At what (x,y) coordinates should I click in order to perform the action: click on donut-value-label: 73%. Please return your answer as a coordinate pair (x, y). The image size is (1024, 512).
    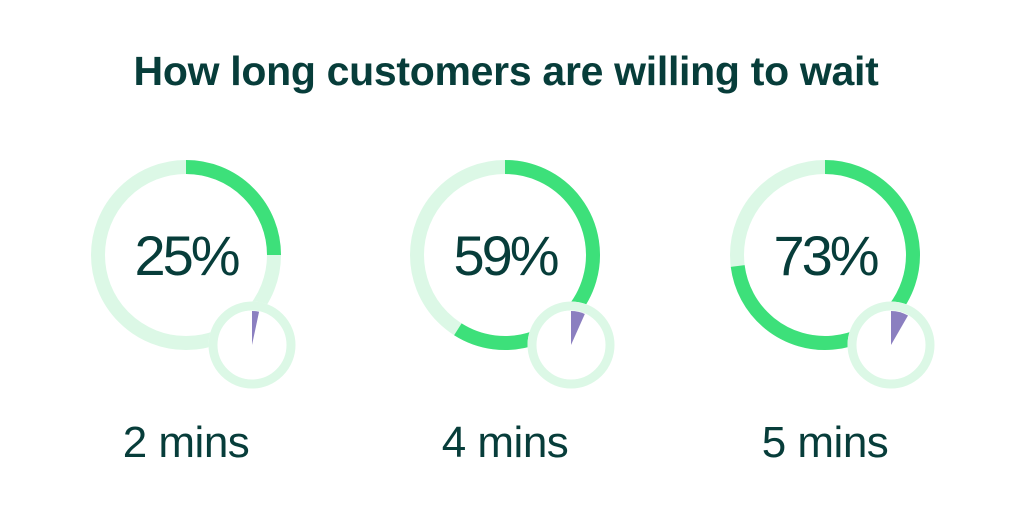
    Looking at the image, I should click on (825, 255).